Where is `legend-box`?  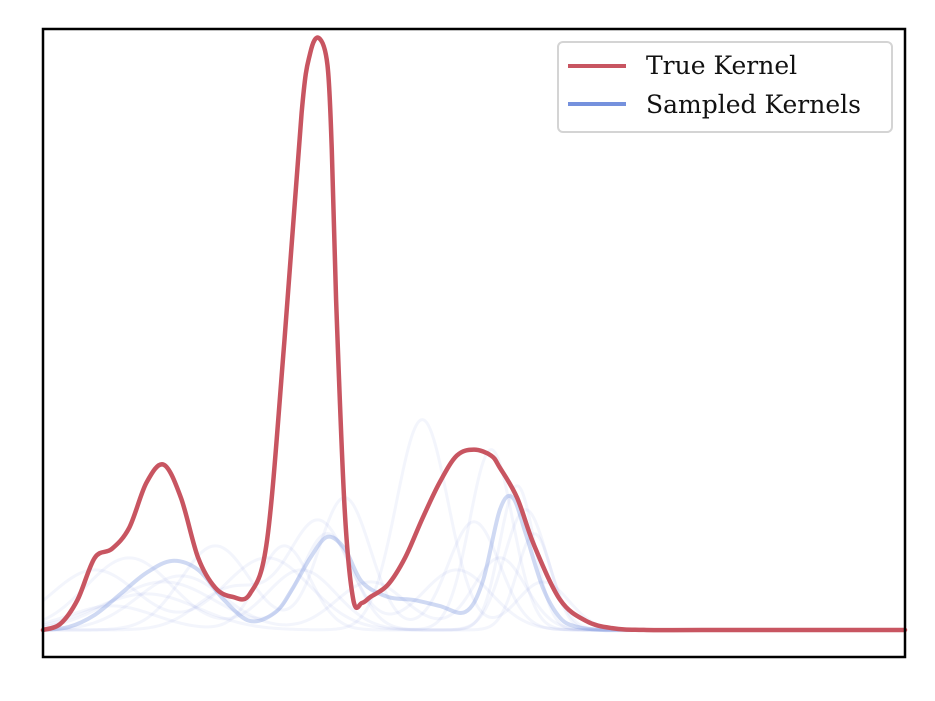 legend-box is located at coordinates (725, 87).